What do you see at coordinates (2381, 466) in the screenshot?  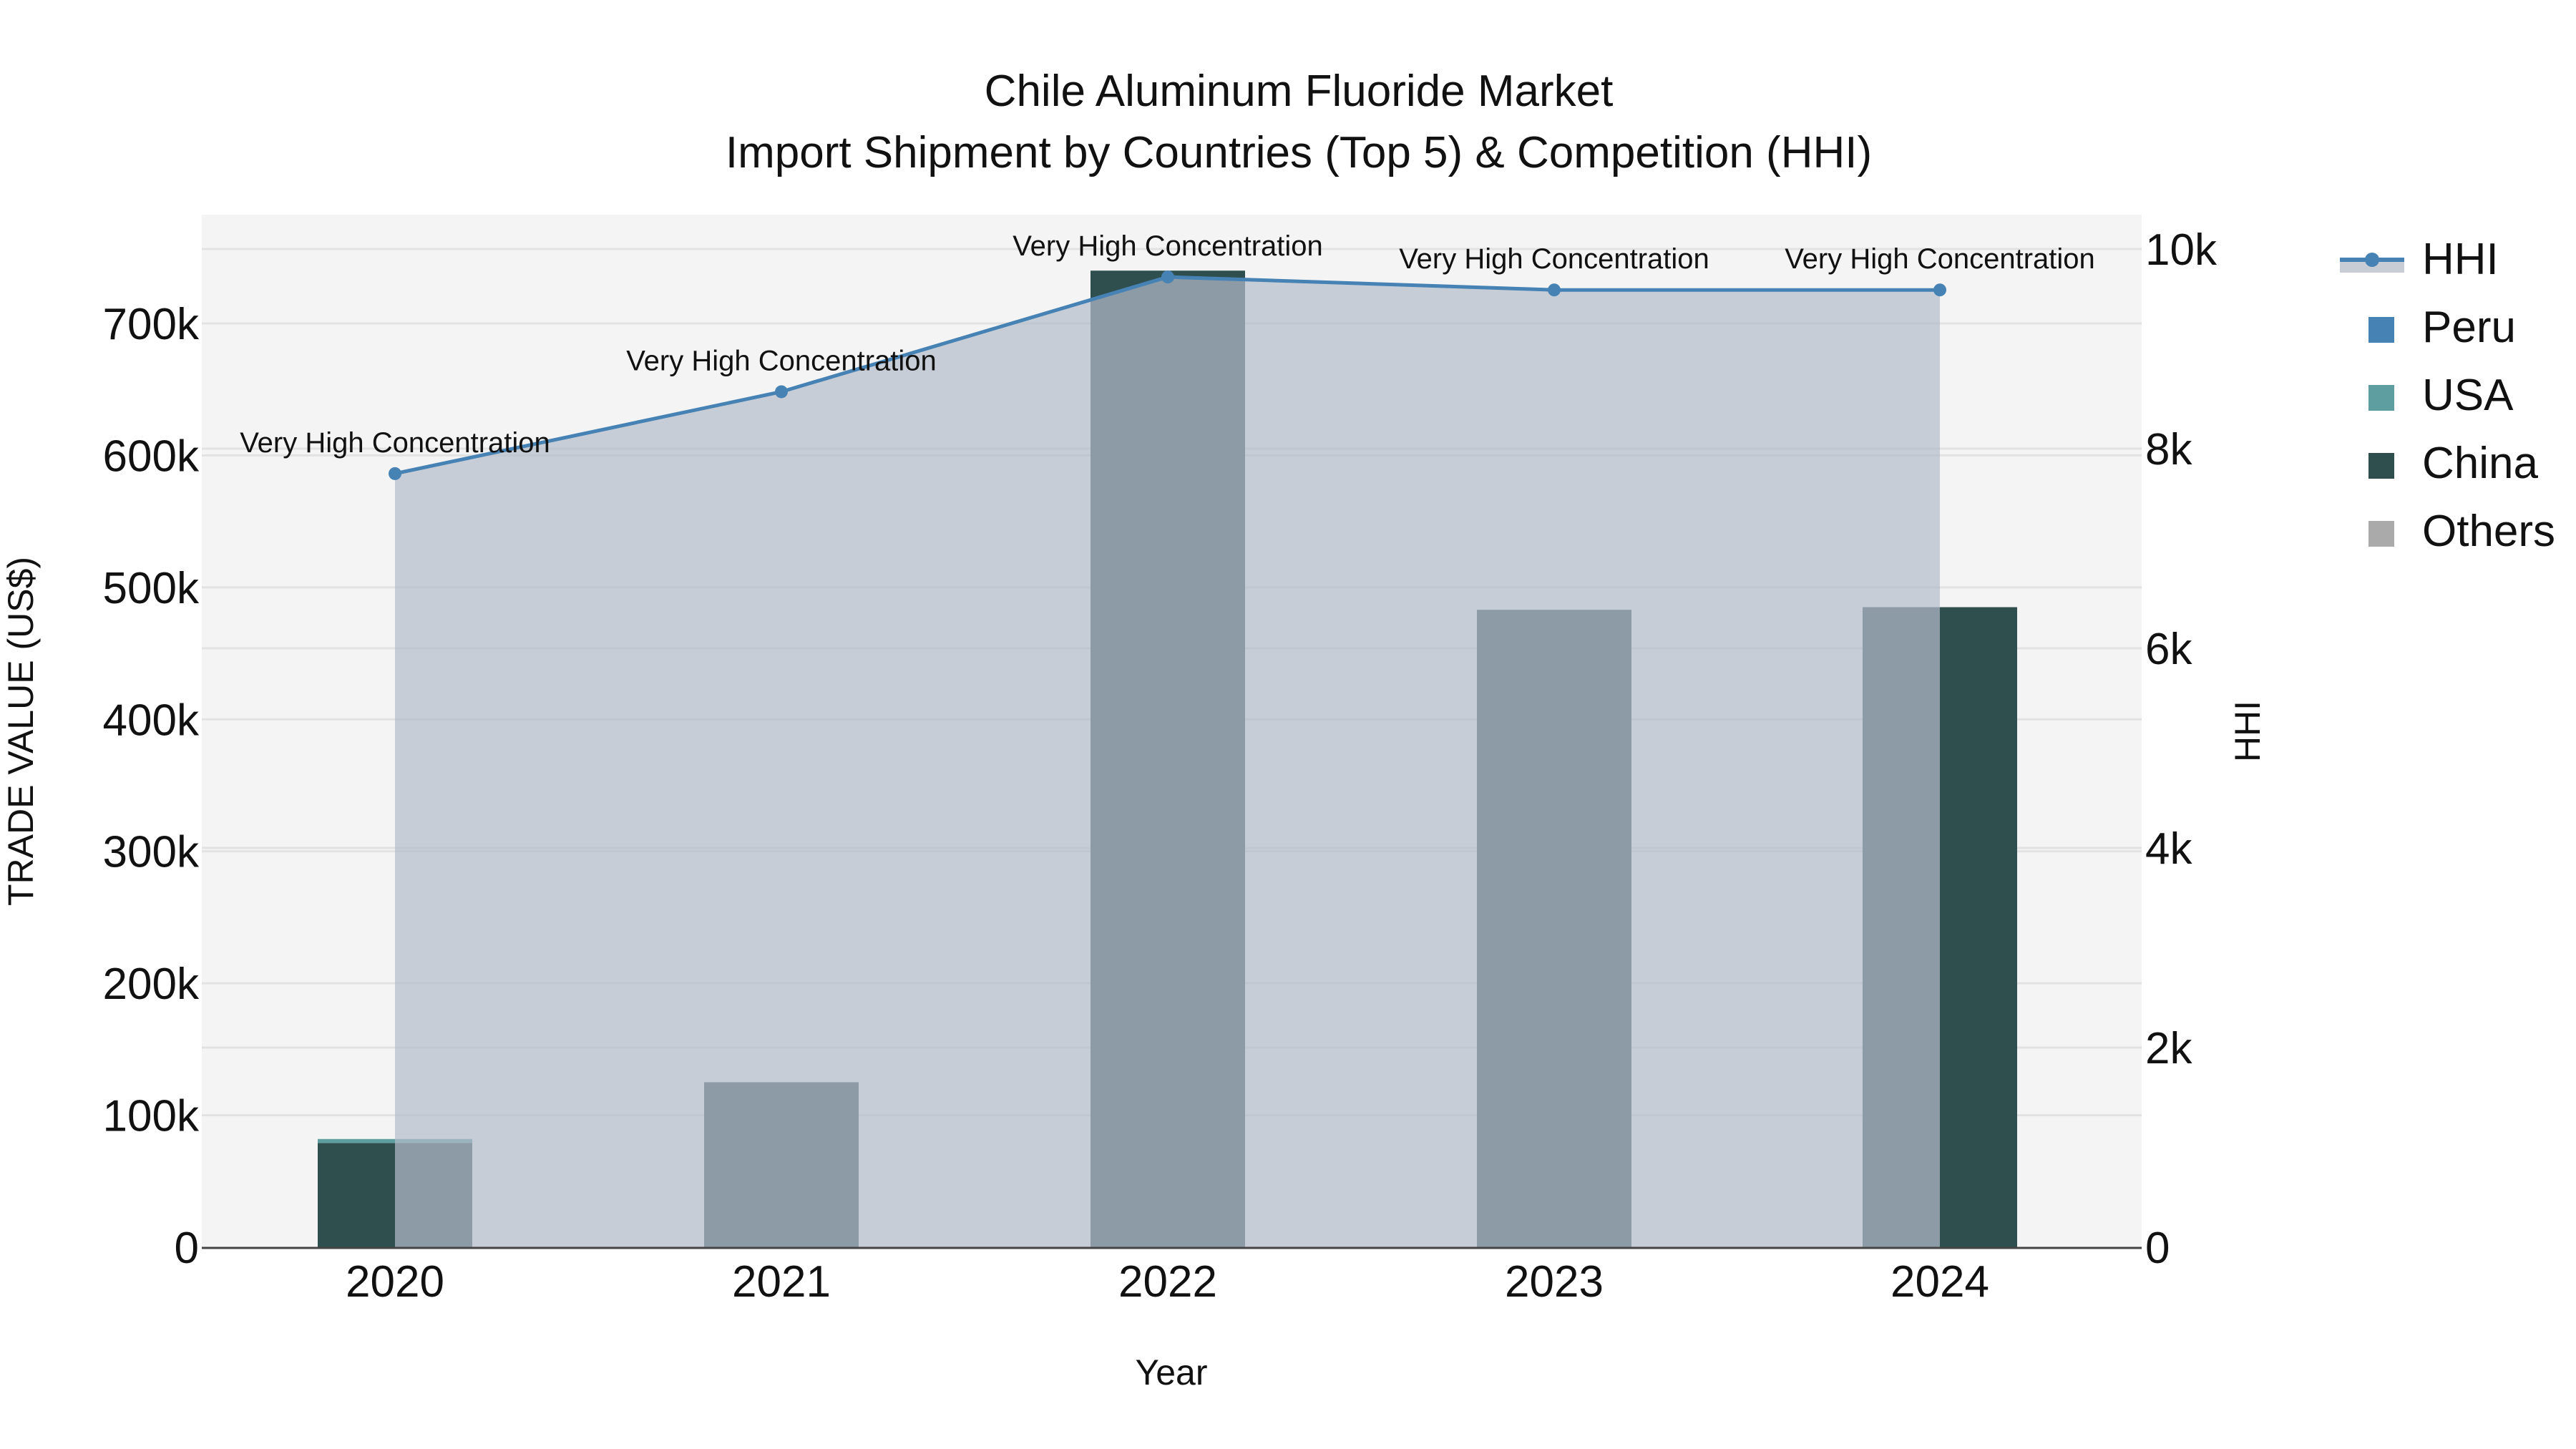 I see `china-swatch-icon` at bounding box center [2381, 466].